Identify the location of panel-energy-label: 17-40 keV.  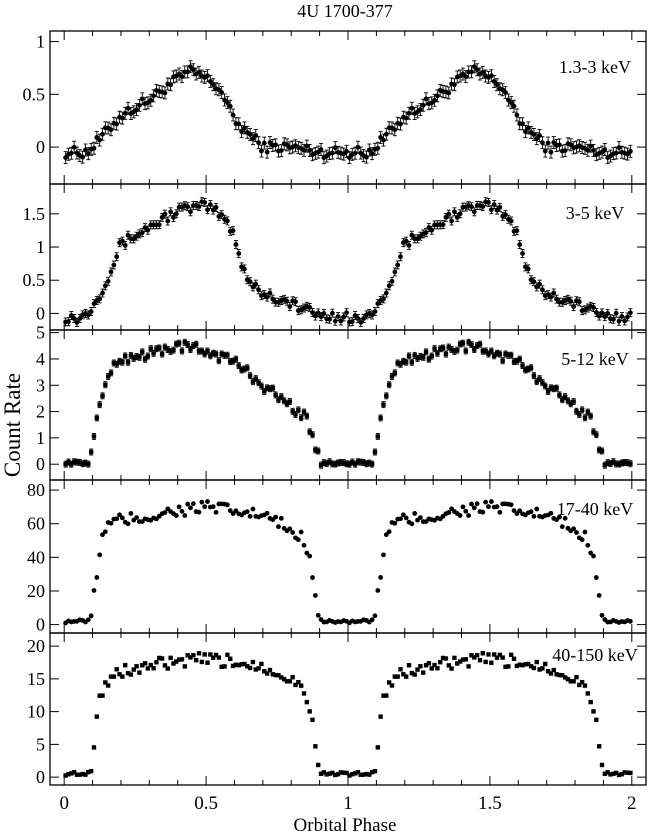
(595, 509).